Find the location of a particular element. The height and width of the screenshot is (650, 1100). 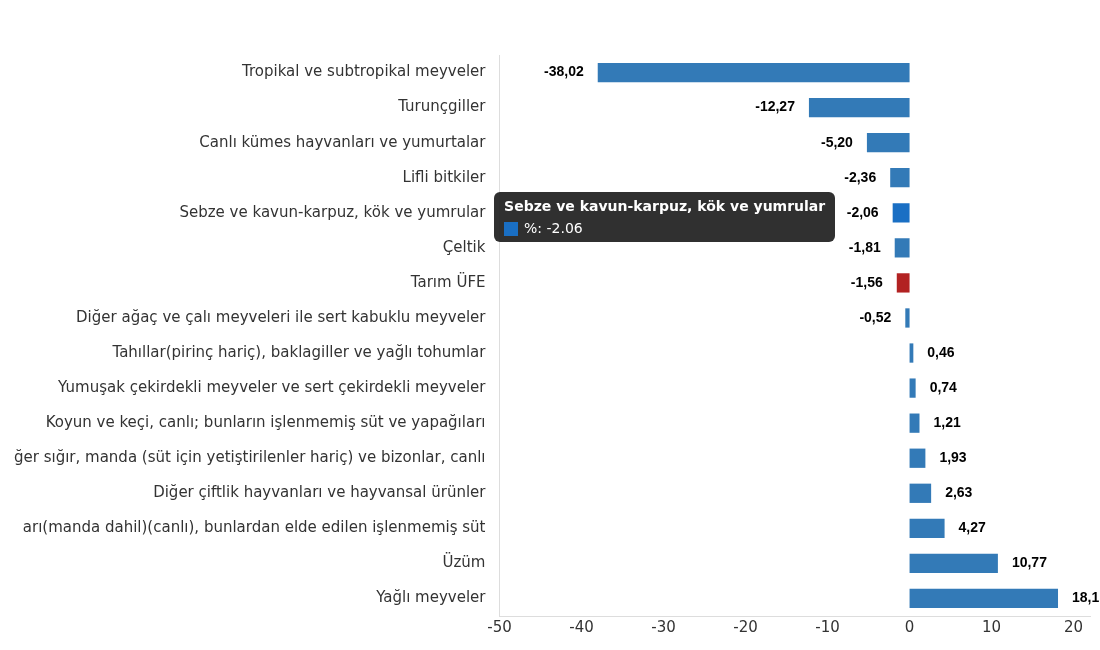

y-tick-label: Yağlı meyveler is located at coordinates (431, 597).